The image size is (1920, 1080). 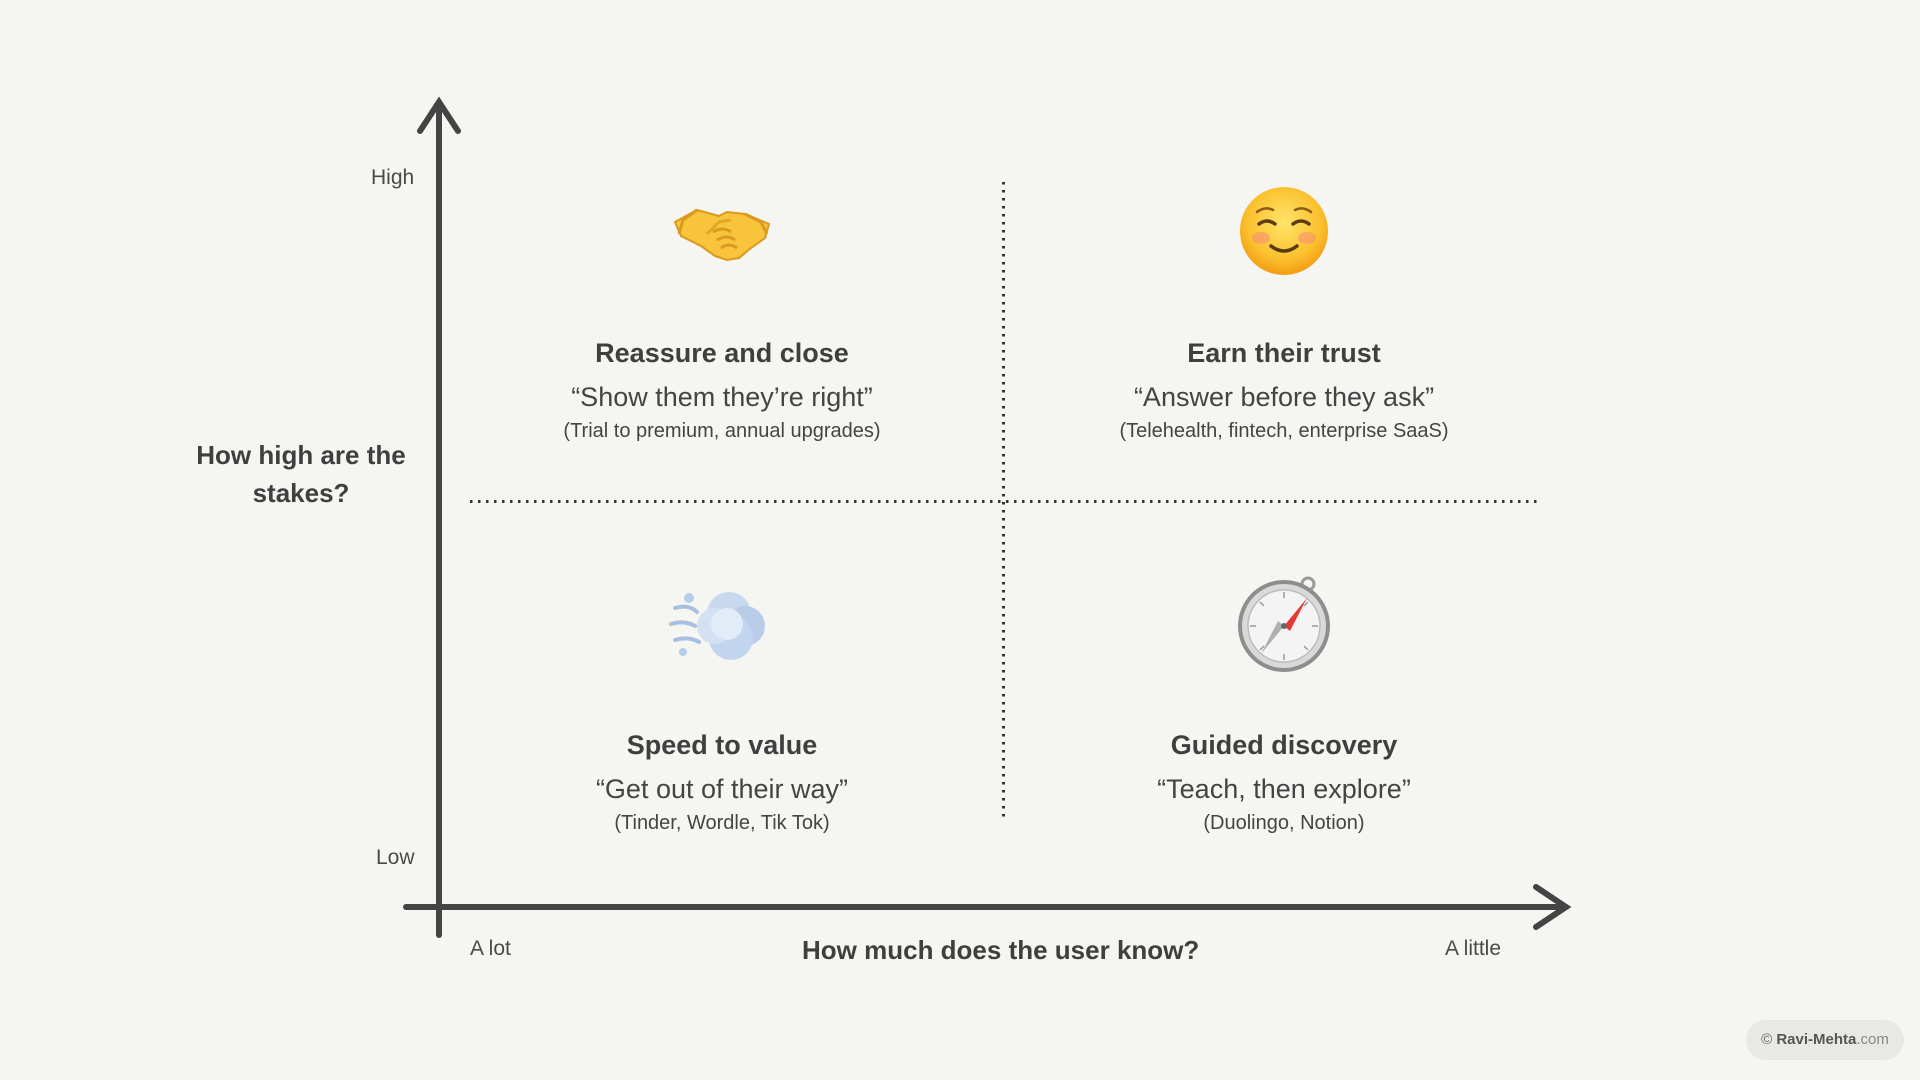 I want to click on x-axis-arrowhead, so click(x=1552, y=907).